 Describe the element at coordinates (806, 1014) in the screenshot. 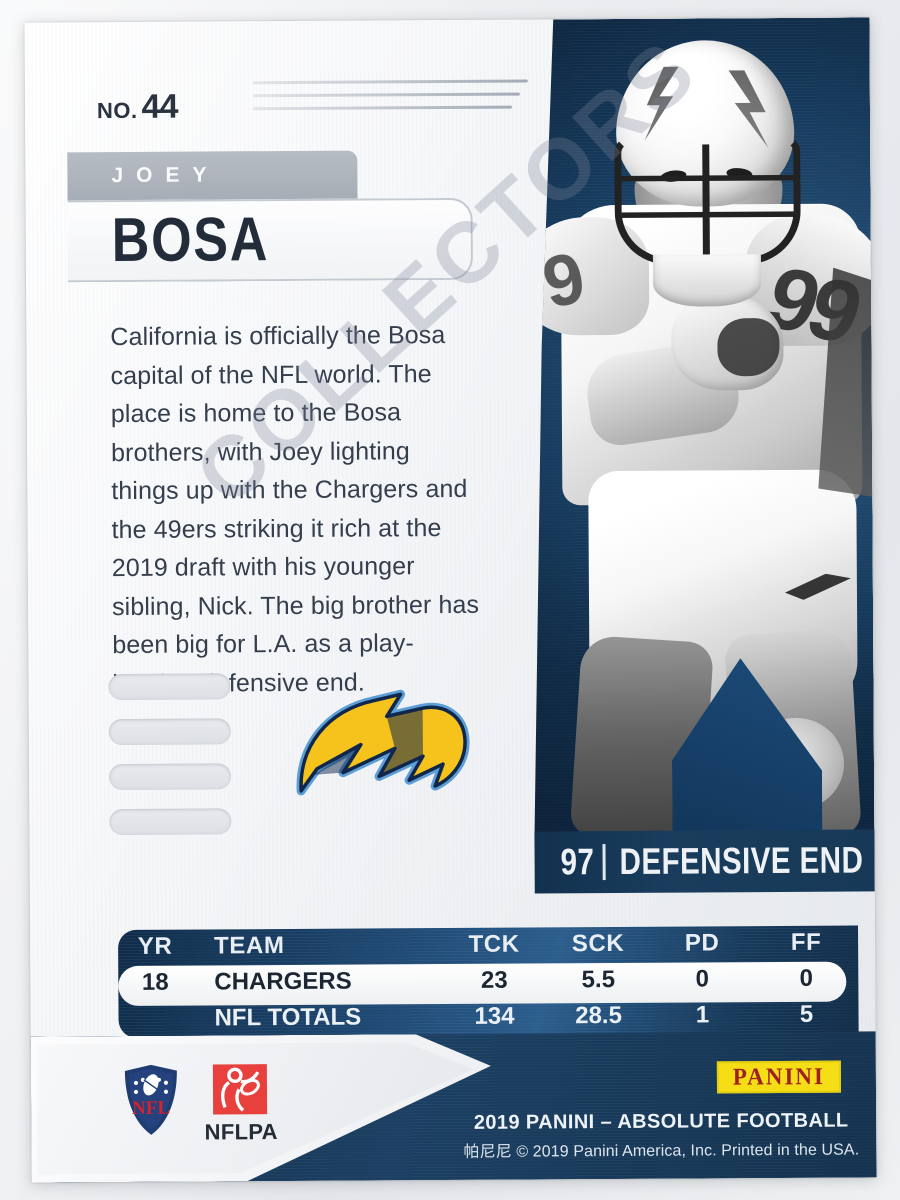

I see `stats-total-ff: 5` at that location.